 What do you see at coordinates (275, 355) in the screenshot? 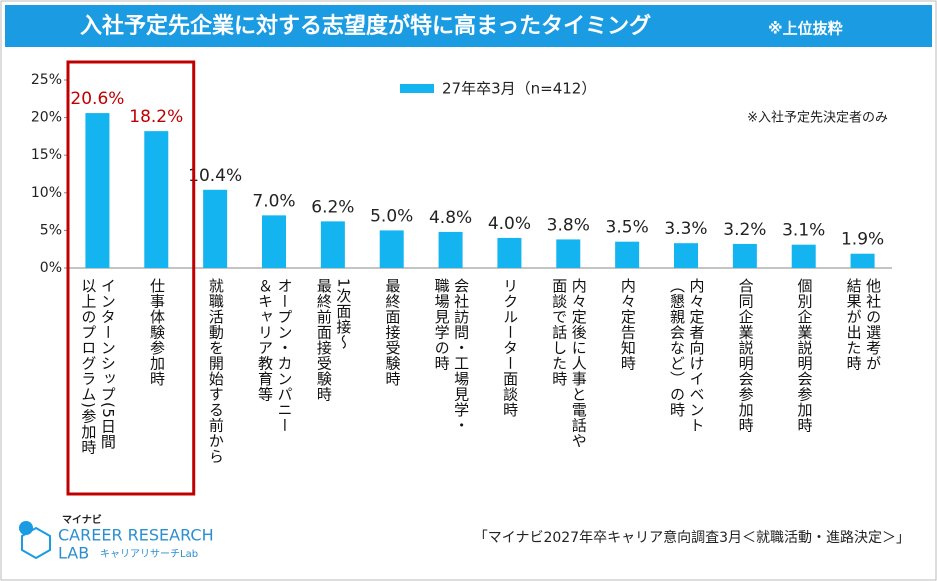
I see `x-tick-label: オープン・カンパニー ＆キャリア教育等` at bounding box center [275, 355].